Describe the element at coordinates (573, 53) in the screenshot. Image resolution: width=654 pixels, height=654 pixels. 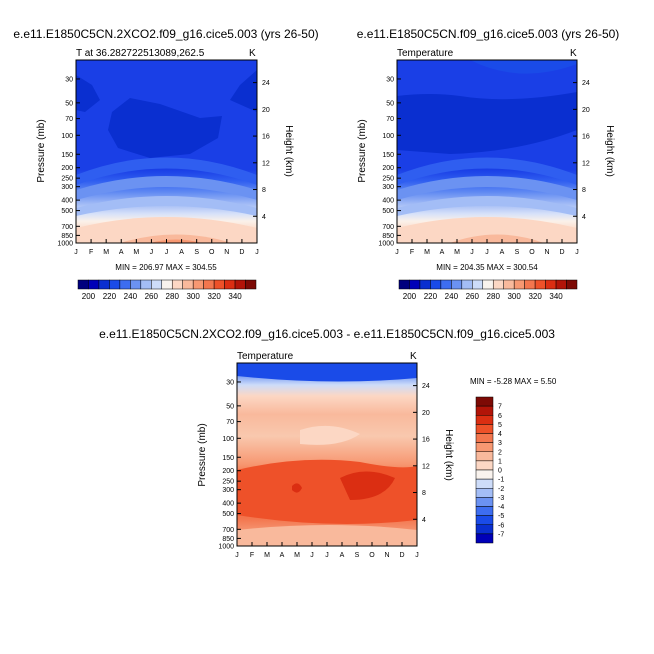
I see `panel-2-subtitle-right: K` at that location.